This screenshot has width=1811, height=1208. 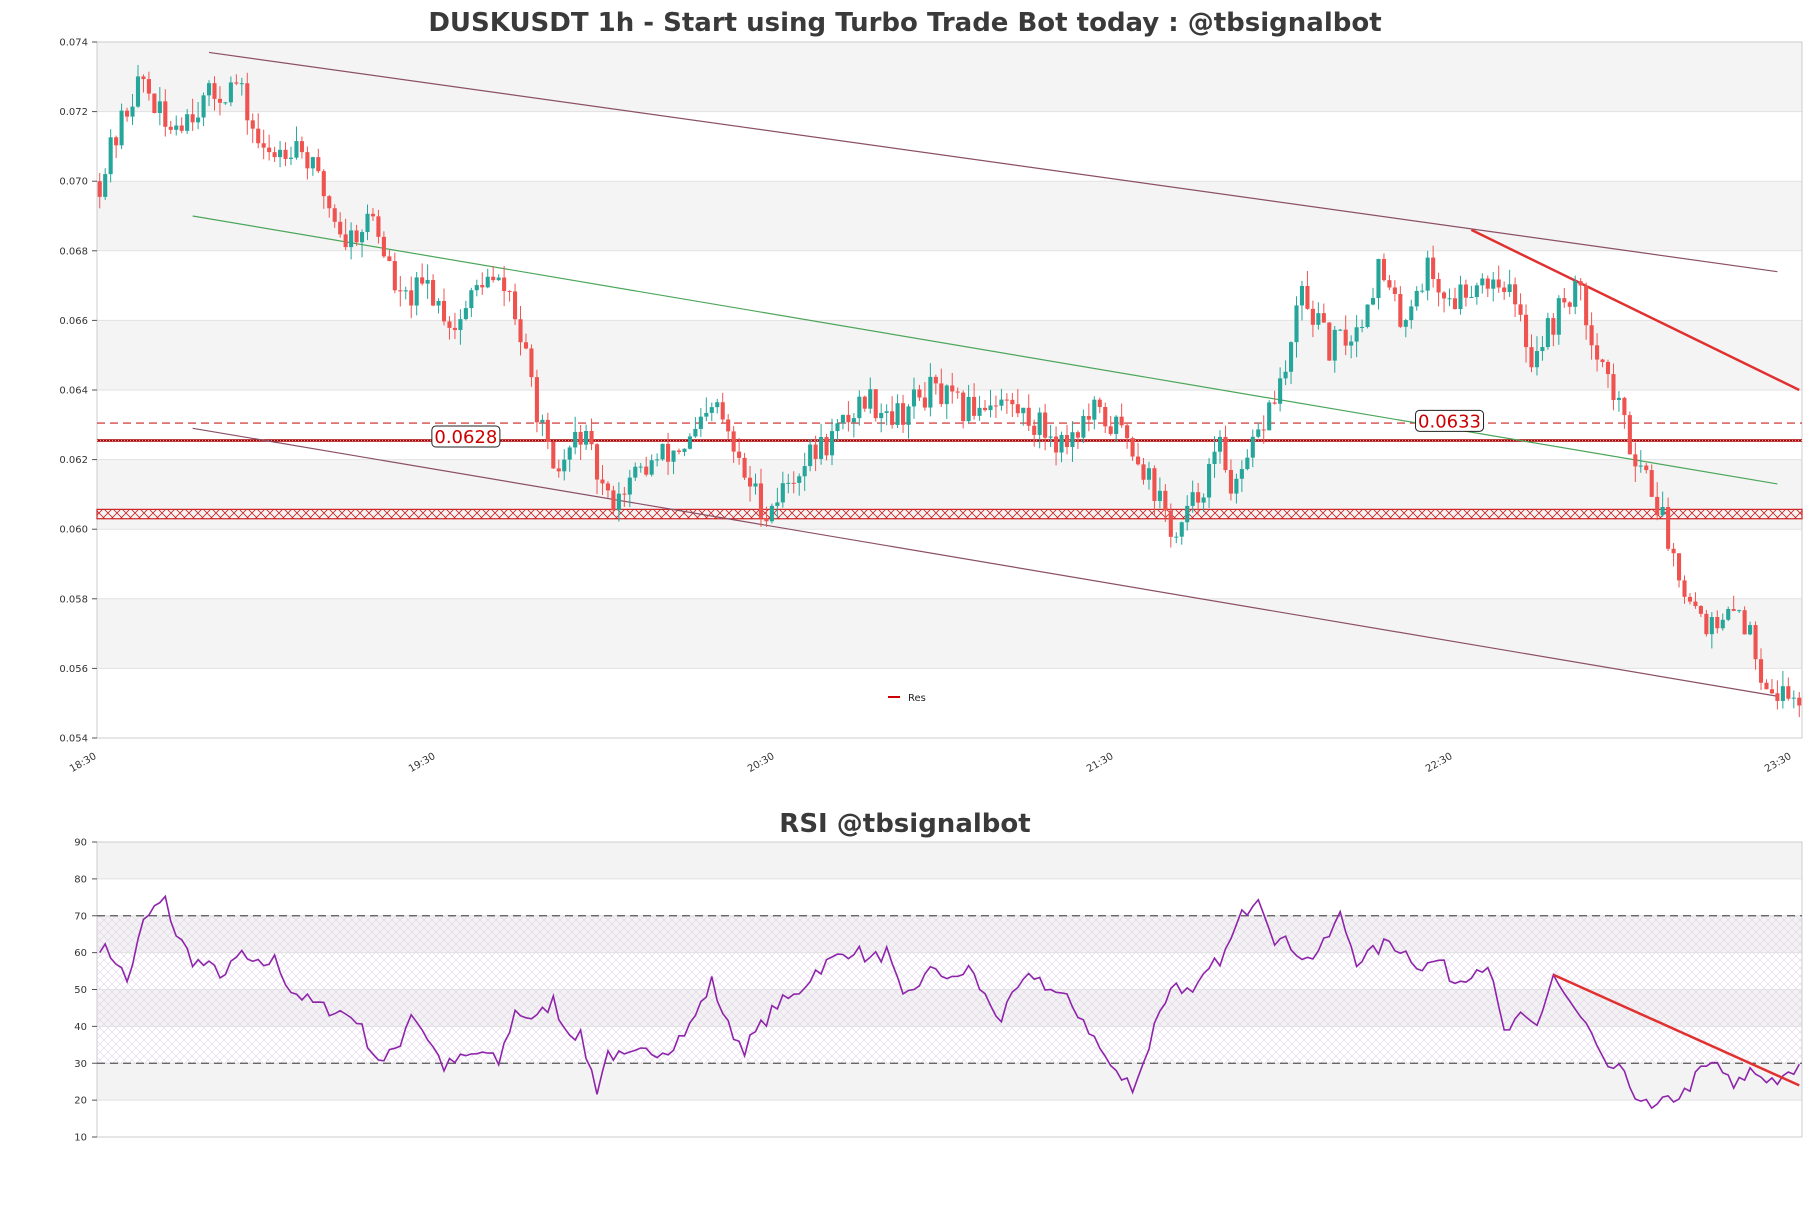 I want to click on rsi-y-tick-label: 20, so click(x=80, y=1101).